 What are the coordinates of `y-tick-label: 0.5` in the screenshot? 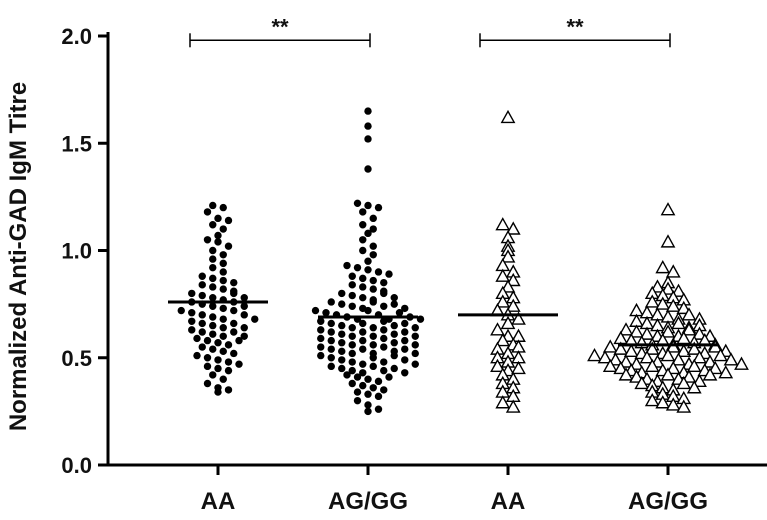 It's located at (76, 358).